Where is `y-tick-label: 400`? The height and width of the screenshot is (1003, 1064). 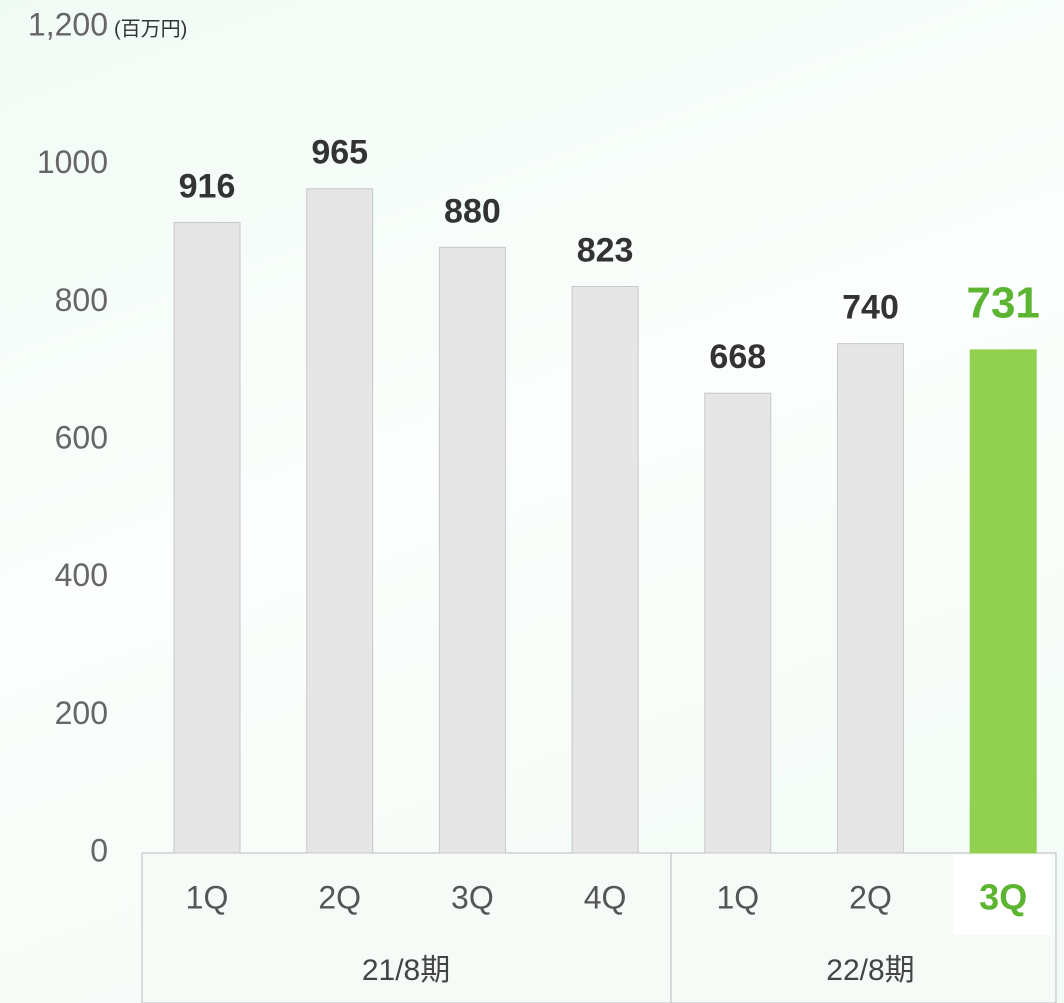
y-tick-label: 400 is located at coordinates (81, 575).